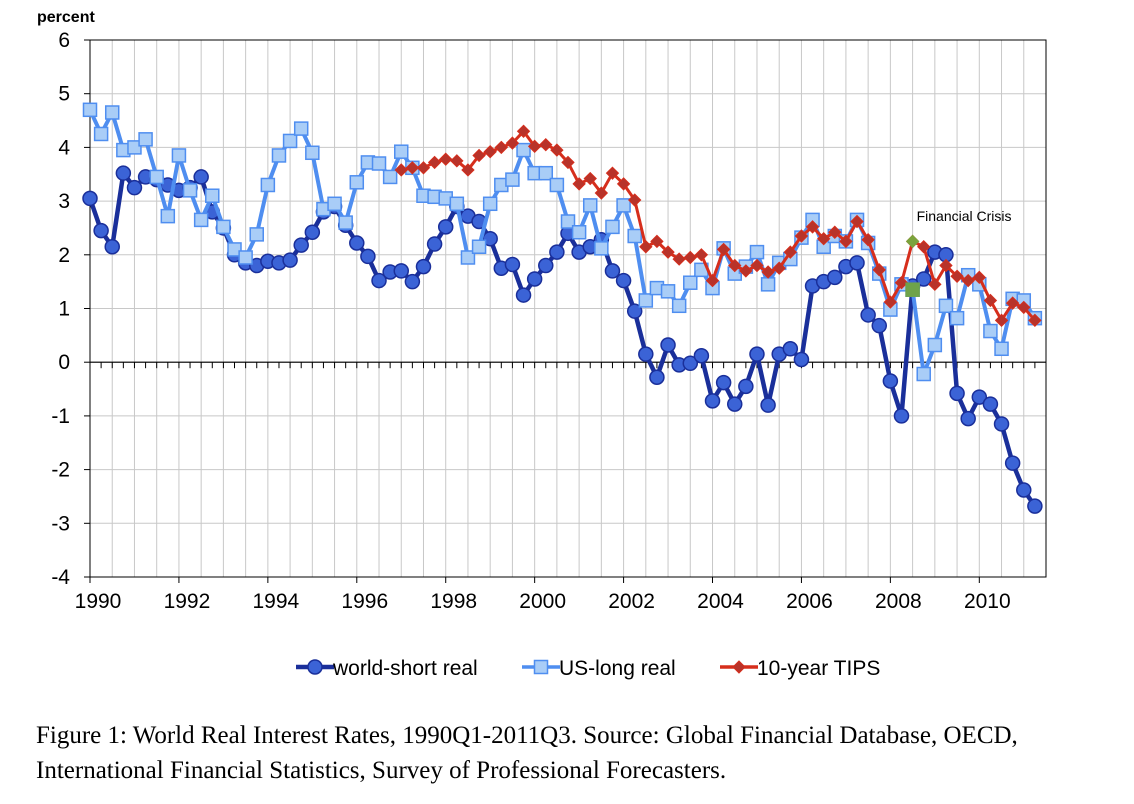 This screenshot has height=804, width=1134. What do you see at coordinates (631, 601) in the screenshot?
I see `x-tick-label: 2002` at bounding box center [631, 601].